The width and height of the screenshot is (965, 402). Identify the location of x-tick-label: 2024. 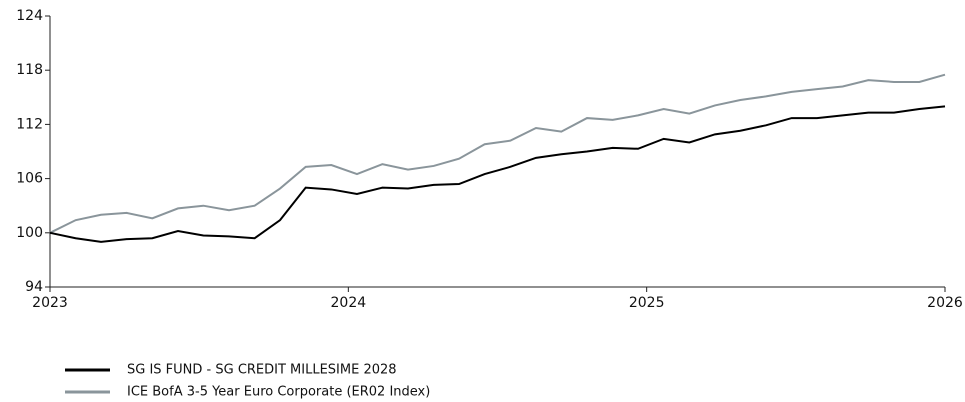
(349, 303).